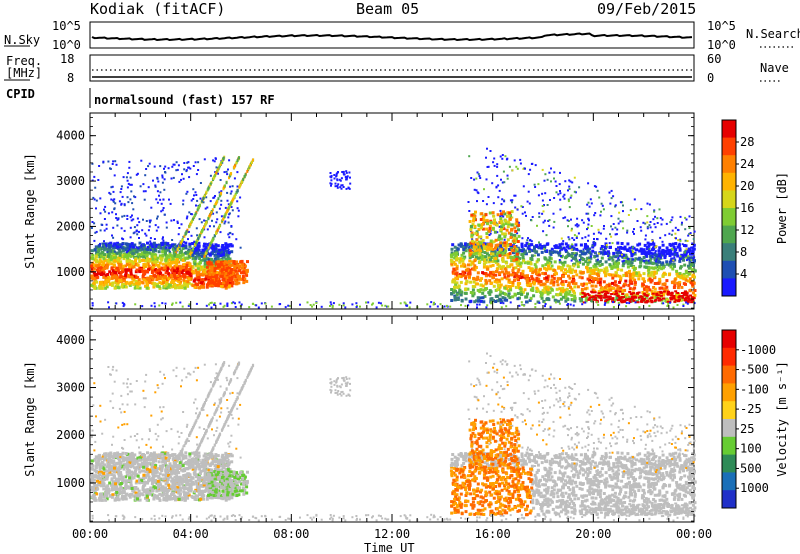  I want to click on beam-title: Beam 05, so click(387, 9).